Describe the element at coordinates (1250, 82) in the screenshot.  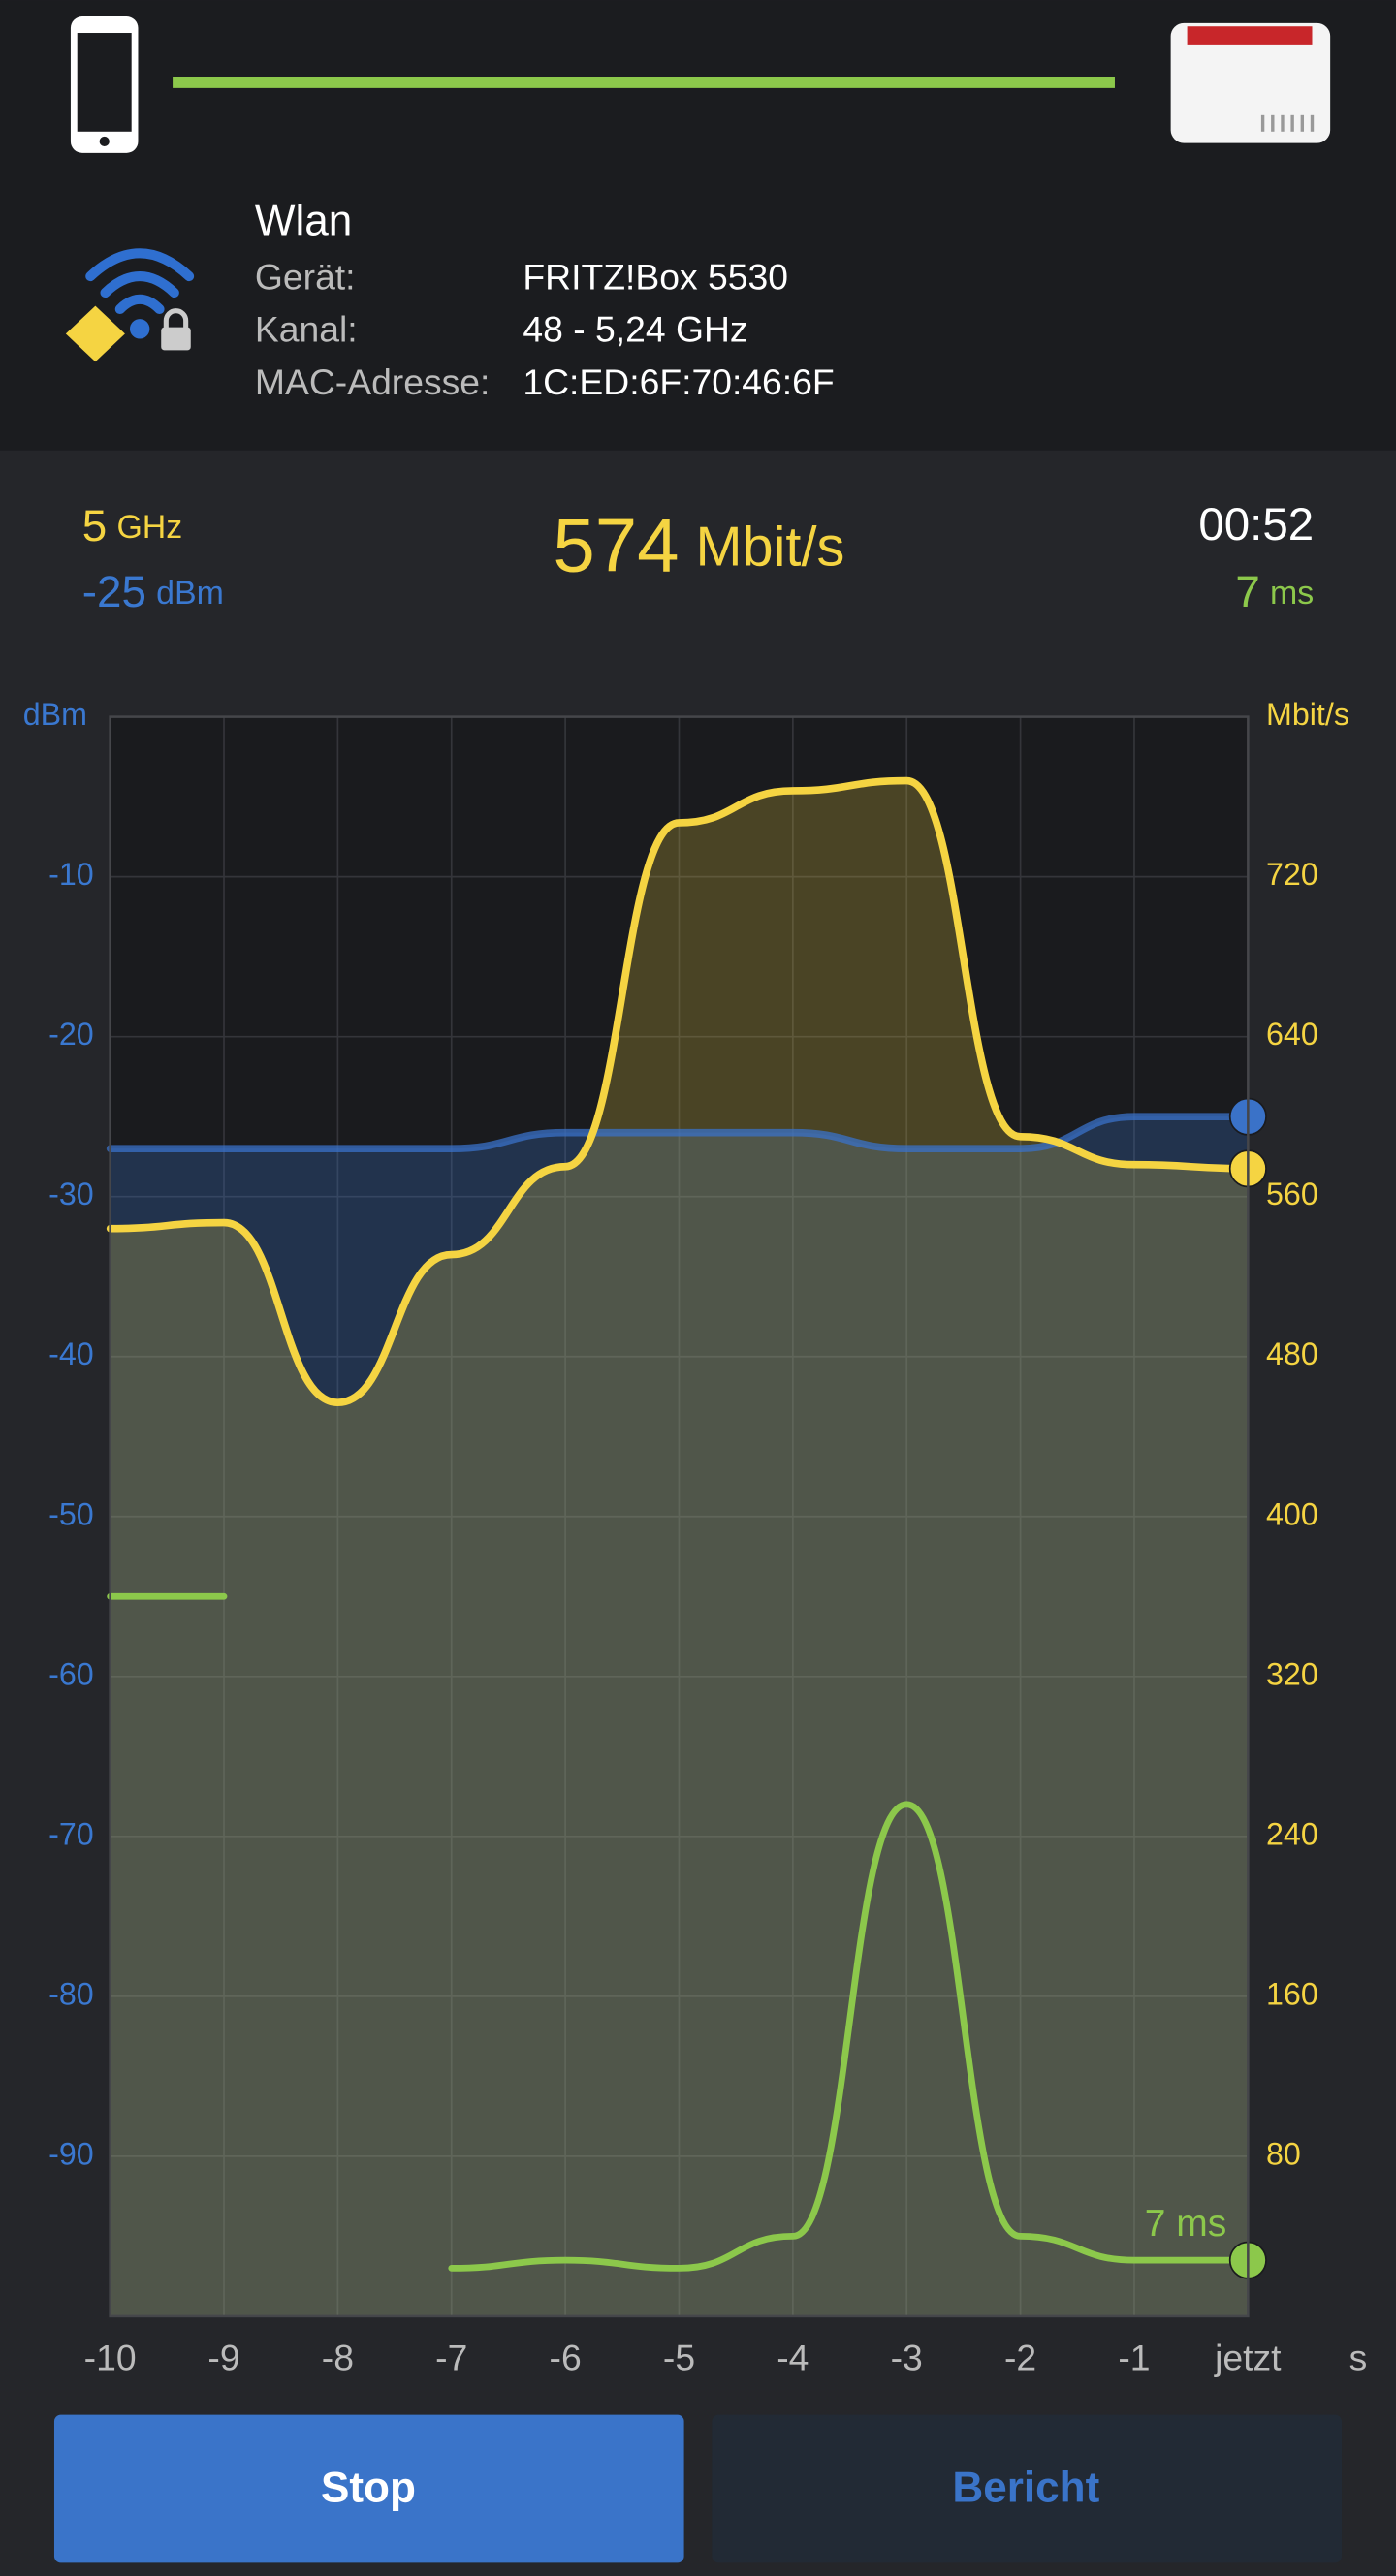
I see `router-icon` at that location.